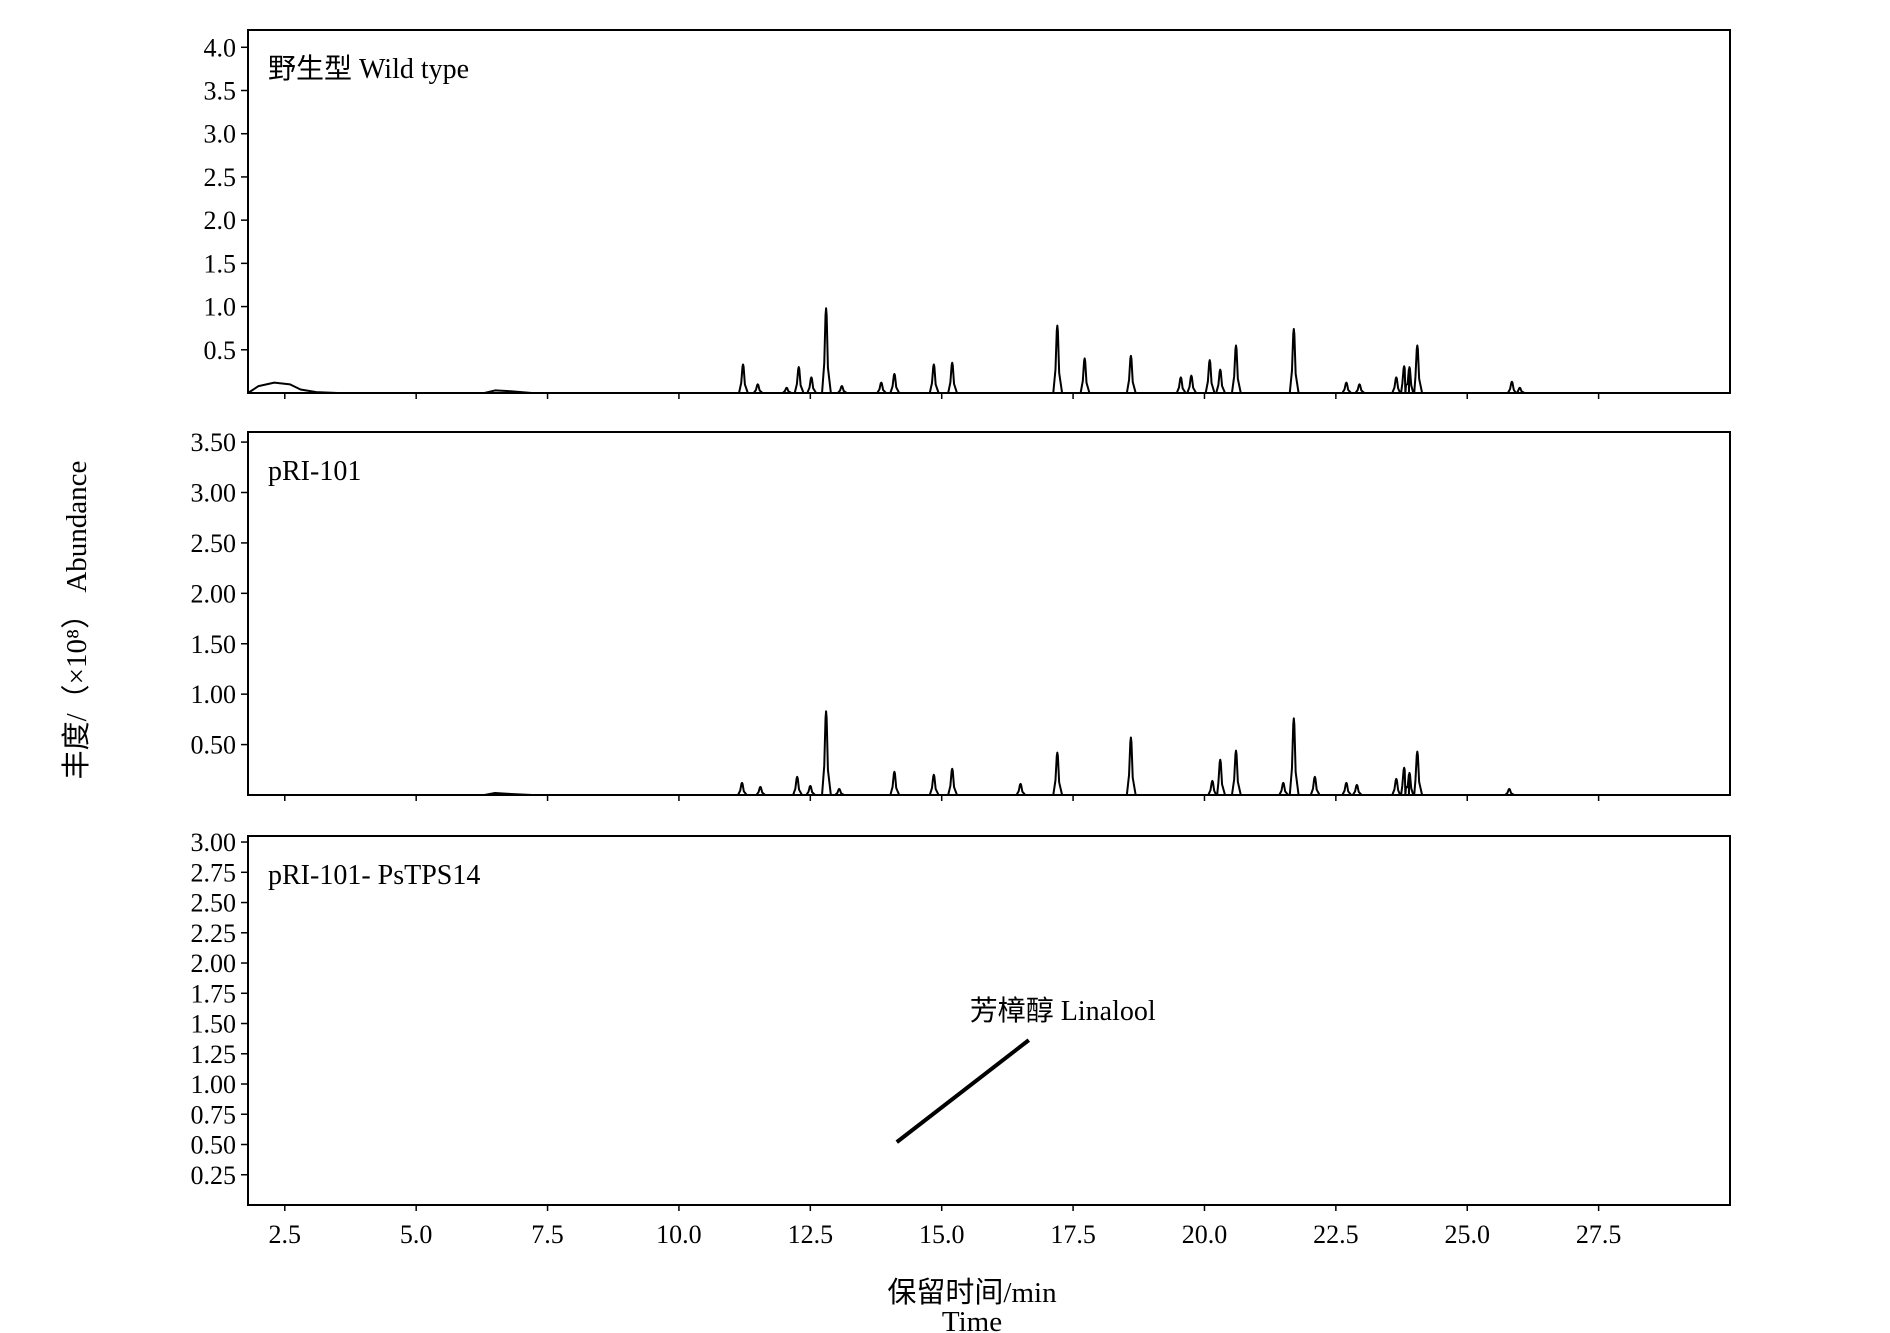 Image resolution: width=1890 pixels, height=1333 pixels. Describe the element at coordinates (220, 47) in the screenshot. I see `y-tick-label: 4.0` at that location.